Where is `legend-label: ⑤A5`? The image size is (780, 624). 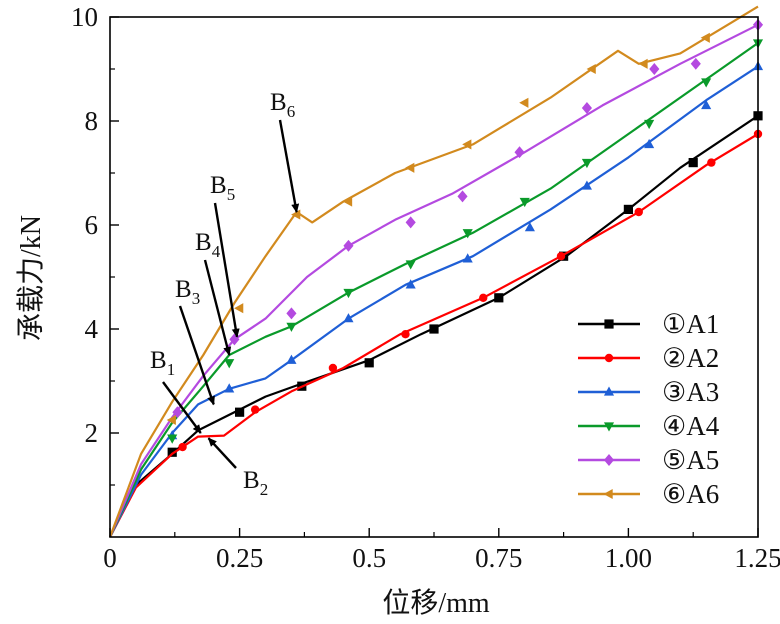
legend-label: ⑤A5 is located at coordinates (690, 460).